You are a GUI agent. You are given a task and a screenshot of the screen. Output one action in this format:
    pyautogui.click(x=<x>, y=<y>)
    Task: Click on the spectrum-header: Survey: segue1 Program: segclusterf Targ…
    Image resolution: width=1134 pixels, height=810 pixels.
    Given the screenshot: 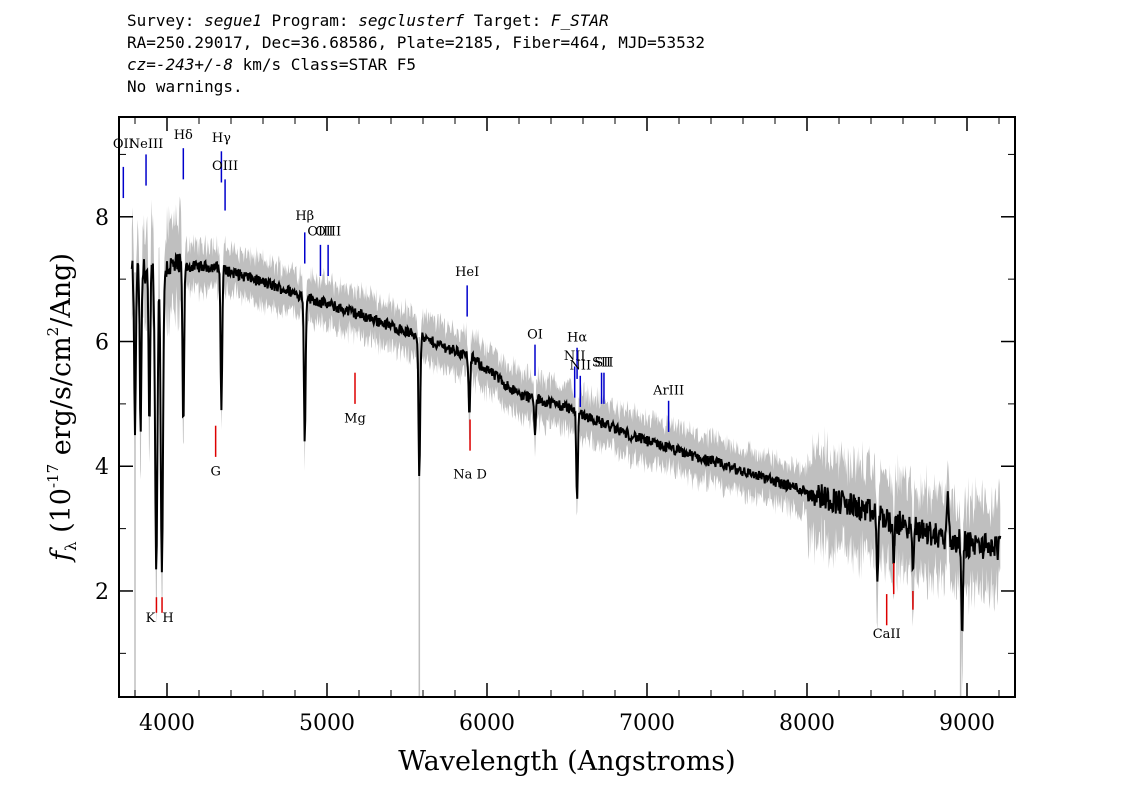 What is the action you would take?
    pyautogui.click(x=416, y=54)
    